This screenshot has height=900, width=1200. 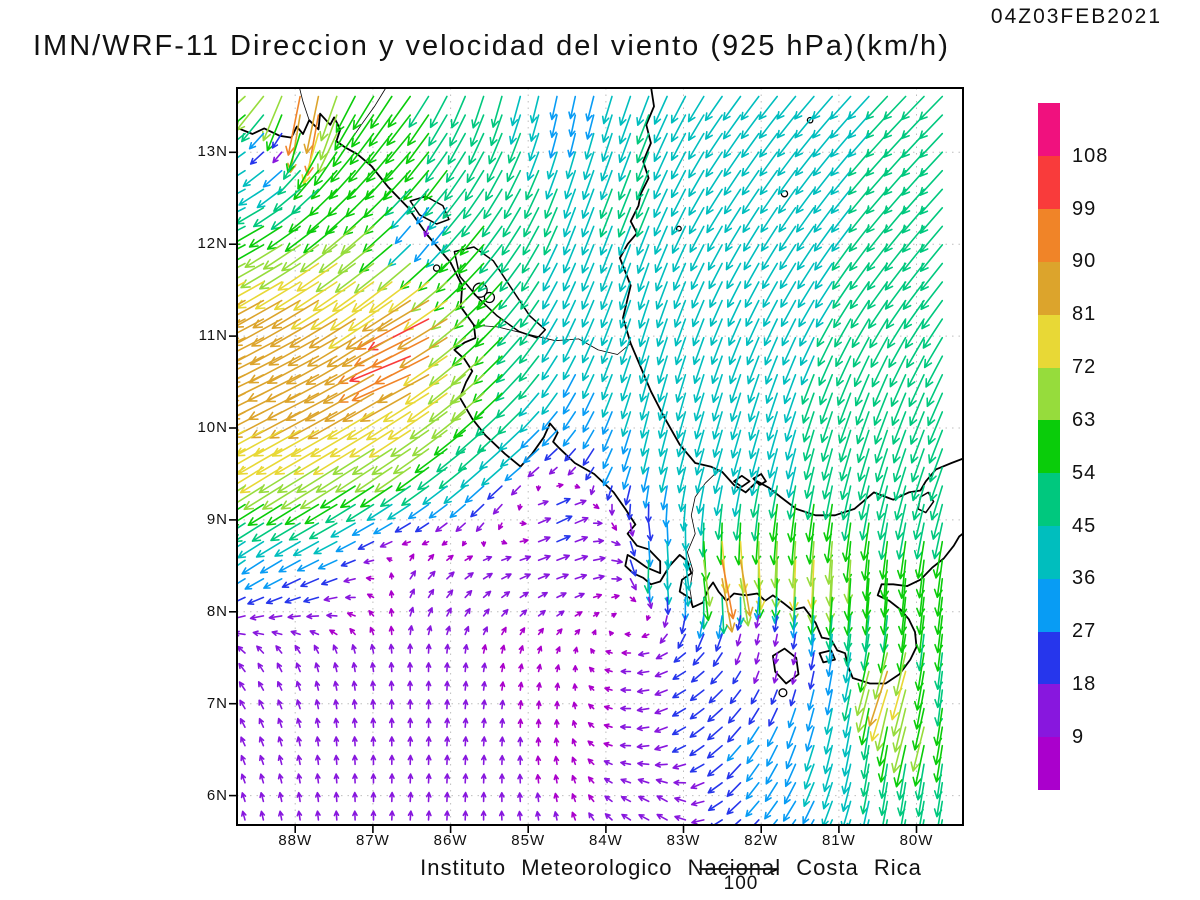 I want to click on colorbar-level-label: 45, so click(x=1084, y=525).